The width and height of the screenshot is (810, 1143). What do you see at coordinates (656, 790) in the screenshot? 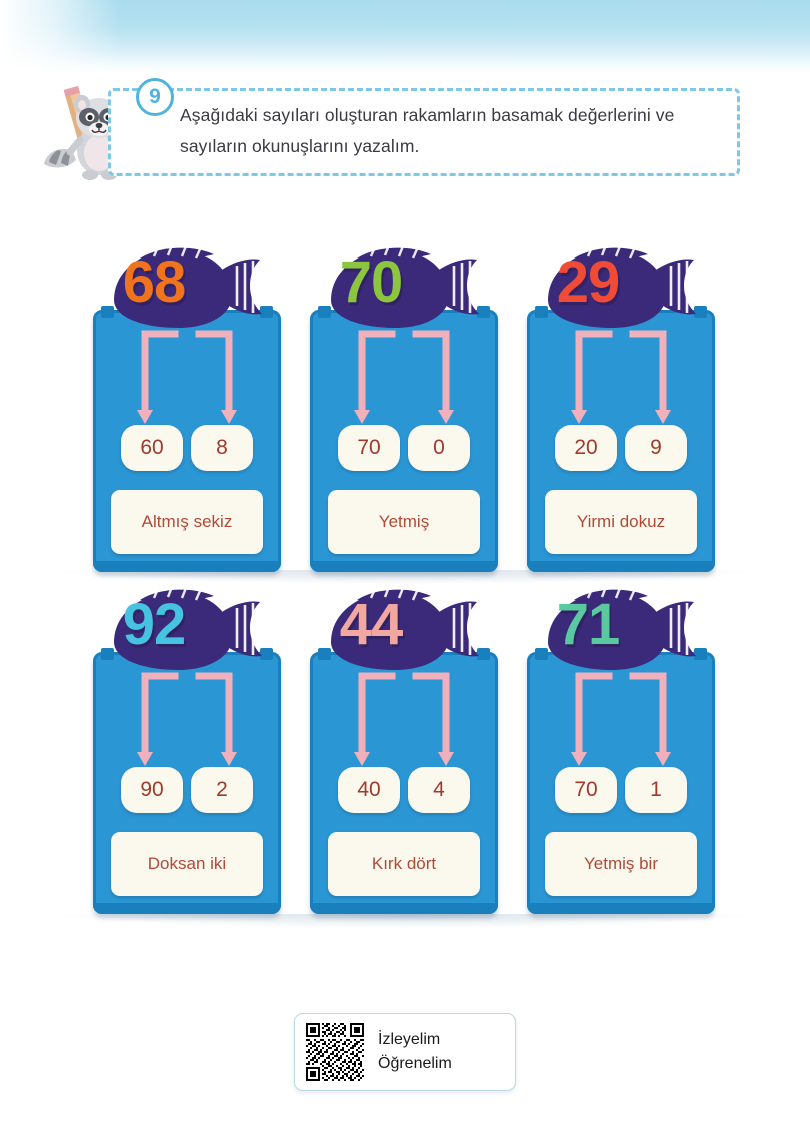
I see `ones-value-box: 1` at bounding box center [656, 790].